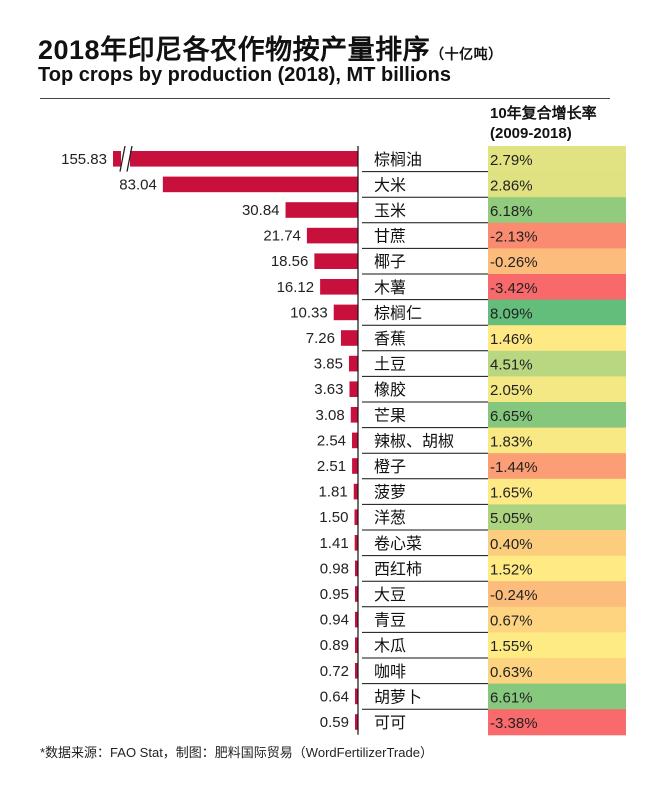 The width and height of the screenshot is (664, 789). I want to click on value-label-22: 0.59, so click(334, 722).